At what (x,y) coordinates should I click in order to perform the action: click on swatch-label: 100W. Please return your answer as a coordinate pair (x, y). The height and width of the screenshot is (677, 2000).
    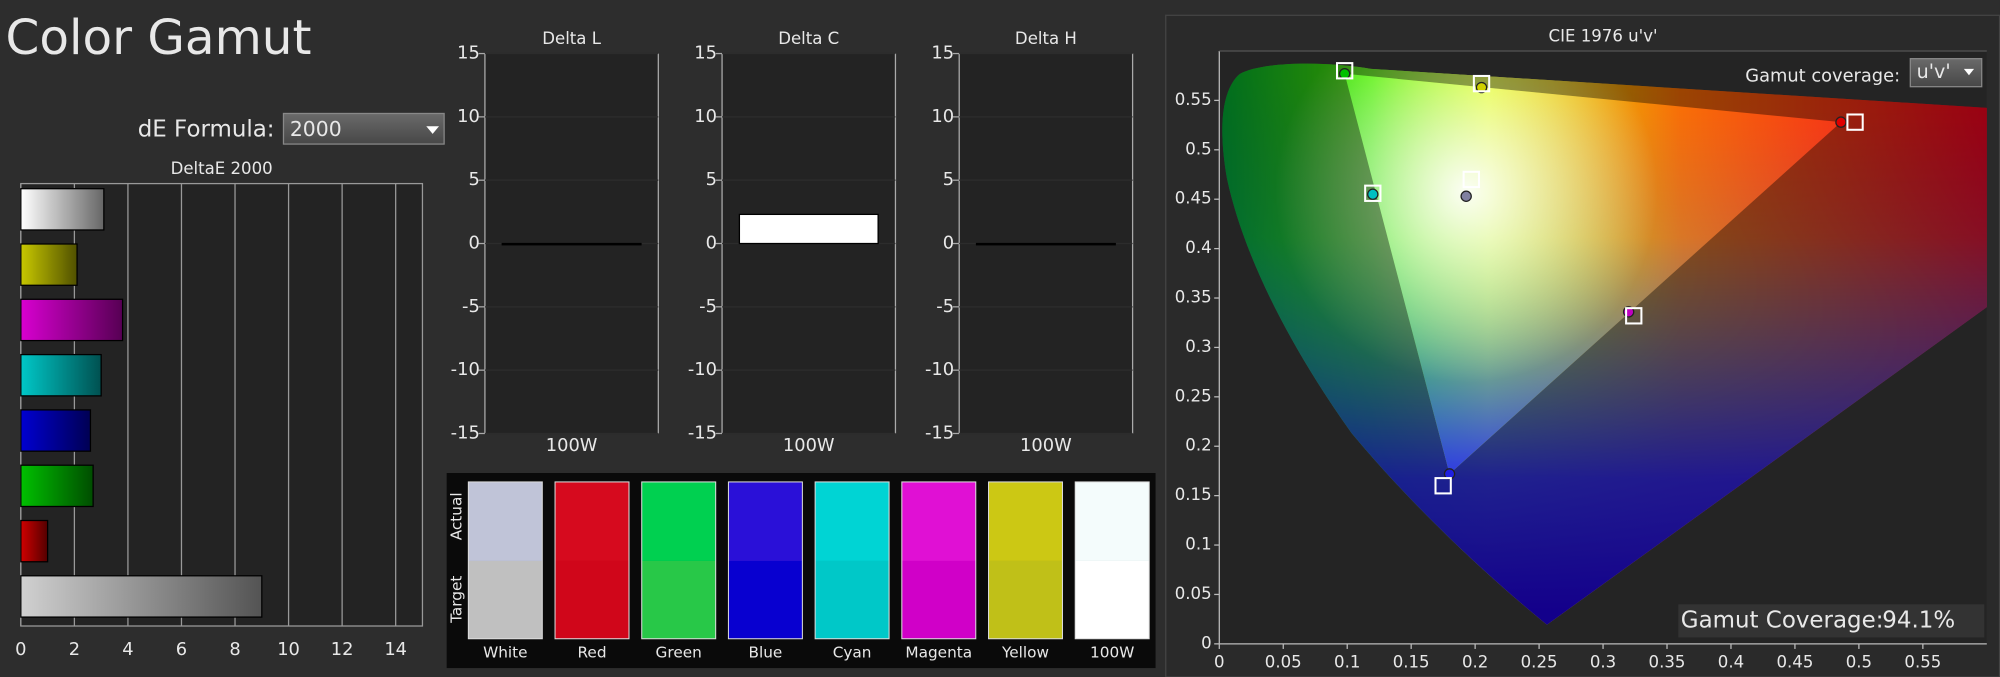
    Looking at the image, I should click on (1112, 652).